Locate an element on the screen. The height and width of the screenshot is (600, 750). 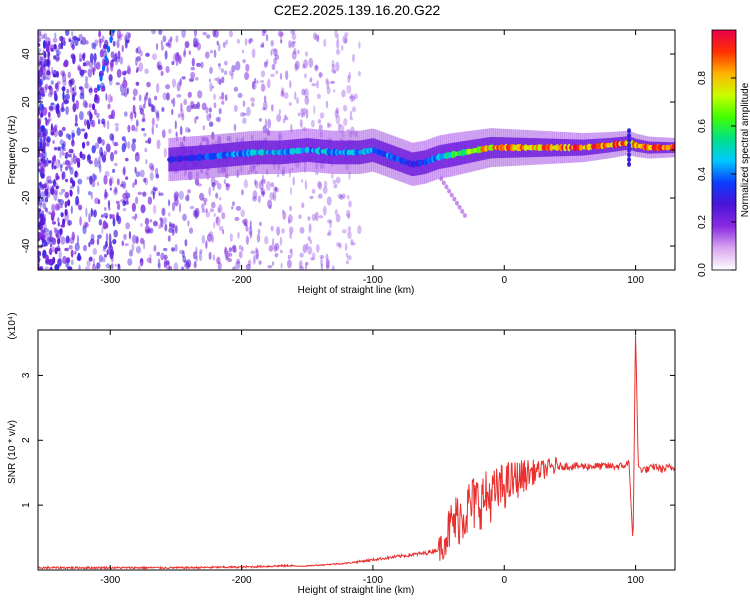
spike-blob is located at coordinates (629, 140).